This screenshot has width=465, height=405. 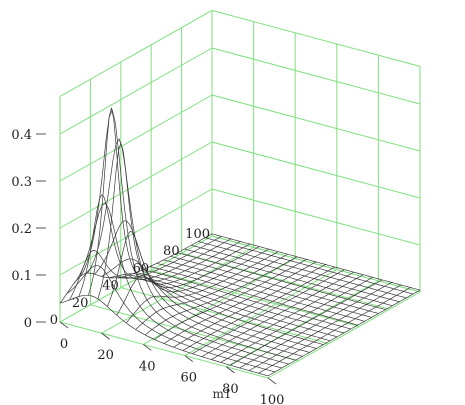 What do you see at coordinates (54, 320) in the screenshot?
I see `y-tick-label: 0` at bounding box center [54, 320].